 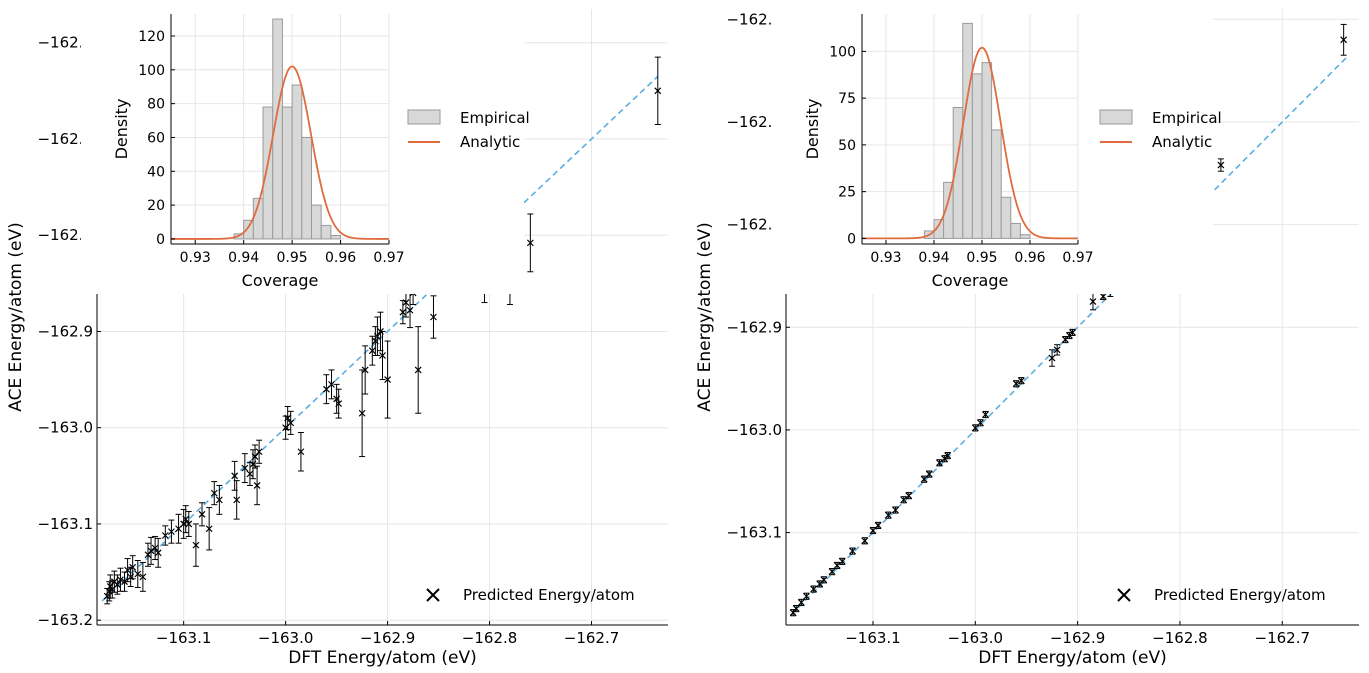 I want to click on inset-y-tick-label: 0, so click(x=851, y=239).